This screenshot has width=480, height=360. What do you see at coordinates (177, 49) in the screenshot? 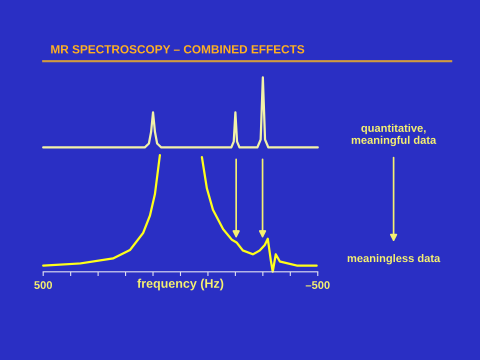
I see `chart-title: MR SPECTROSCOPY – COMBINED EFFECTS` at bounding box center [177, 49].